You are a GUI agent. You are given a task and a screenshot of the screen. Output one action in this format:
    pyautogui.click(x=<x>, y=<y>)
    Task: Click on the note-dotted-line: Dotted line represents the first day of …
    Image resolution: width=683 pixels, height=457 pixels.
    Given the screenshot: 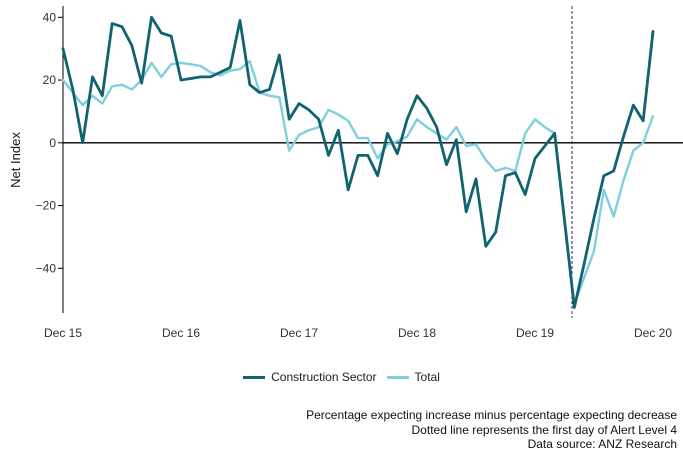 What is the action you would take?
    pyautogui.click(x=544, y=429)
    